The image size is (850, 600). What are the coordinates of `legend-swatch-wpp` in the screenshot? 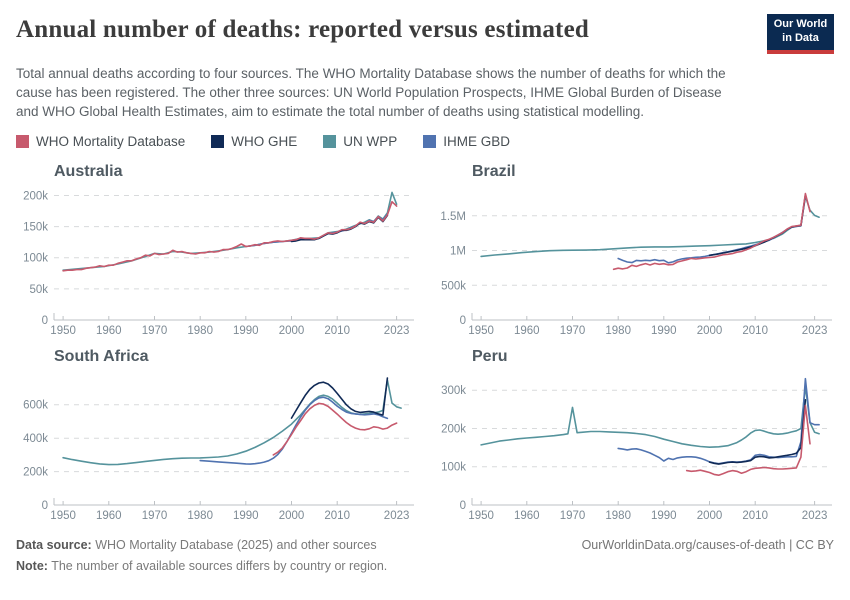 It's located at (330, 141).